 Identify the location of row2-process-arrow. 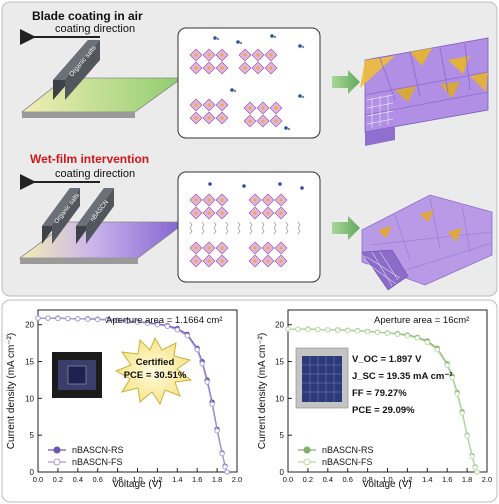
(346, 228).